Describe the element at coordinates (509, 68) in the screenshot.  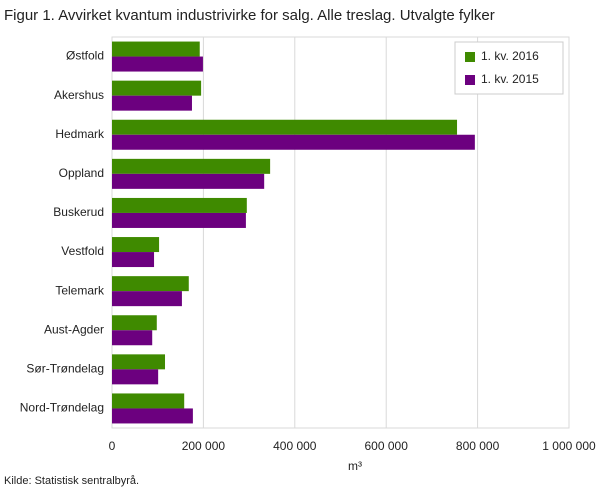
I see `legend-box` at that location.